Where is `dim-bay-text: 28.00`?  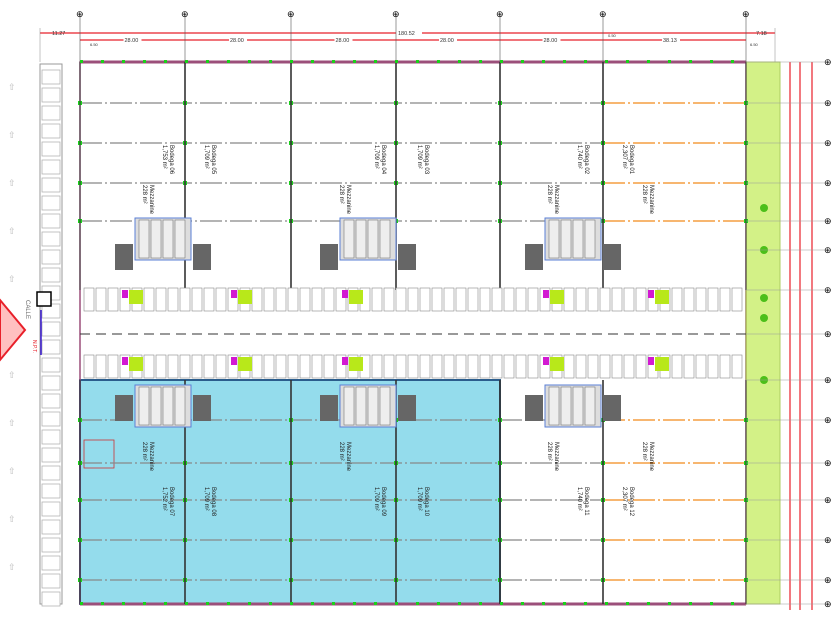 dim-bay-text: 28.00 is located at coordinates (237, 41).